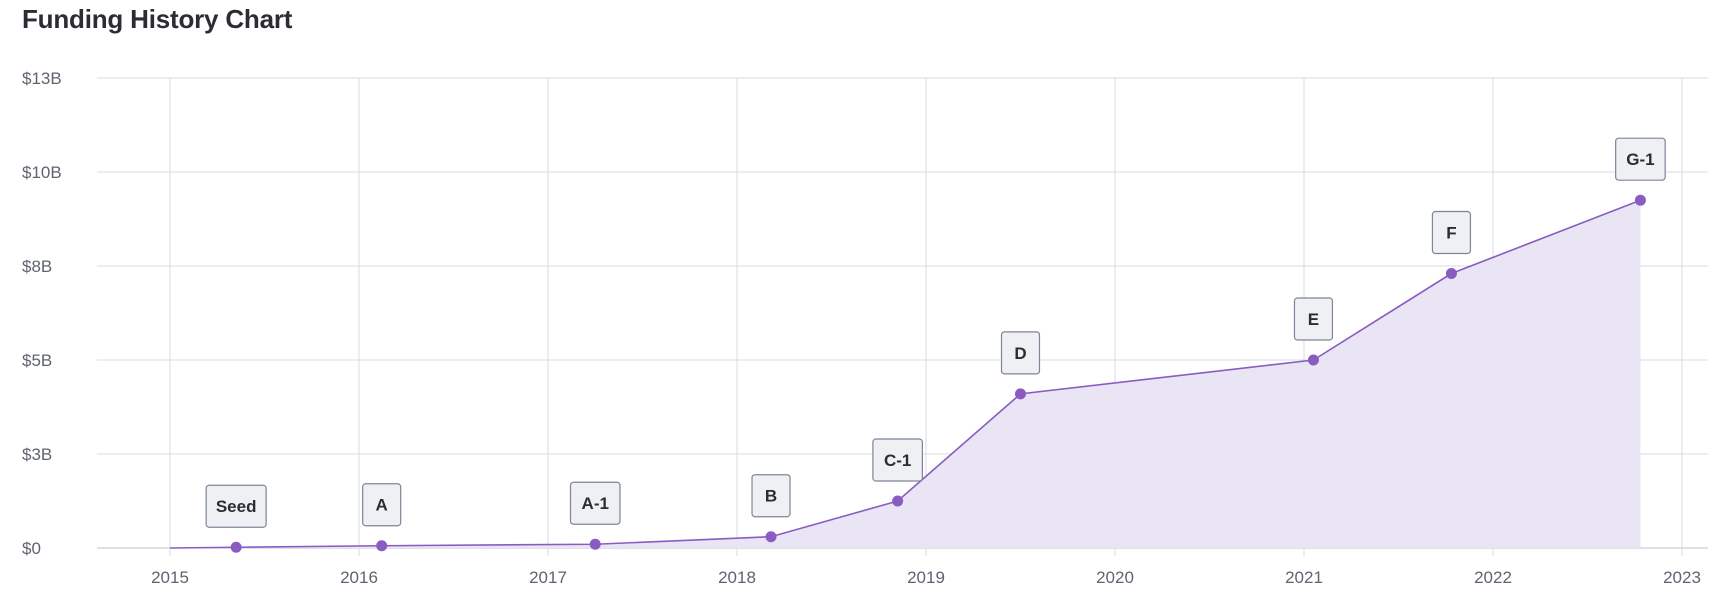 The width and height of the screenshot is (1728, 612). What do you see at coordinates (31, 548) in the screenshot?
I see `y-tick-label: $0` at bounding box center [31, 548].